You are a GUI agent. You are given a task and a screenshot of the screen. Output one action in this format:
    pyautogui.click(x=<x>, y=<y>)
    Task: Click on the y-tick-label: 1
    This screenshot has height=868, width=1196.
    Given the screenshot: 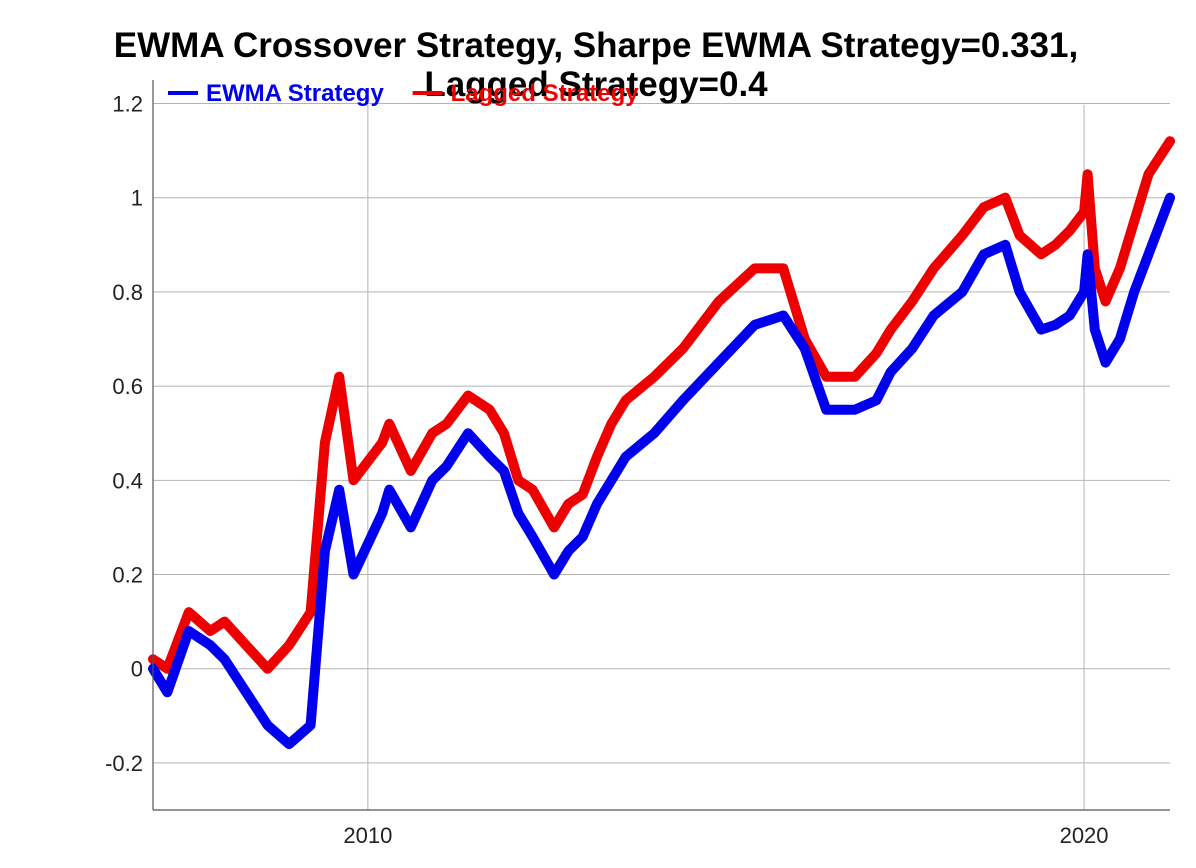 What is the action you would take?
    pyautogui.click(x=137, y=198)
    